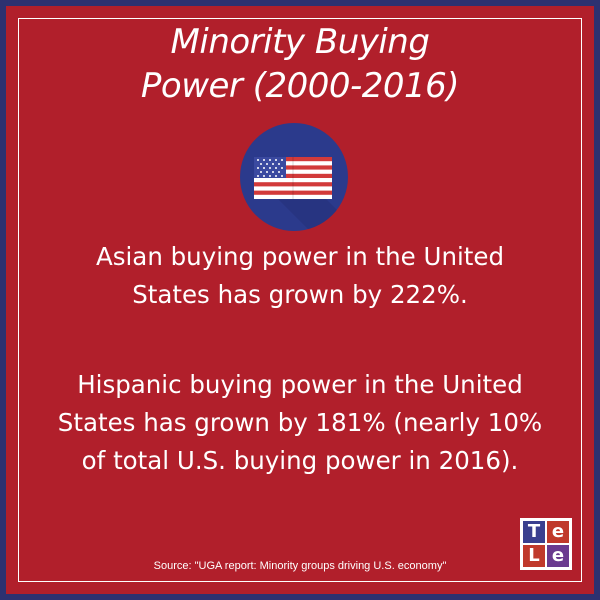 The width and height of the screenshot is (600, 600). What do you see at coordinates (534, 556) in the screenshot?
I see `logo-letter-l: L` at bounding box center [534, 556].